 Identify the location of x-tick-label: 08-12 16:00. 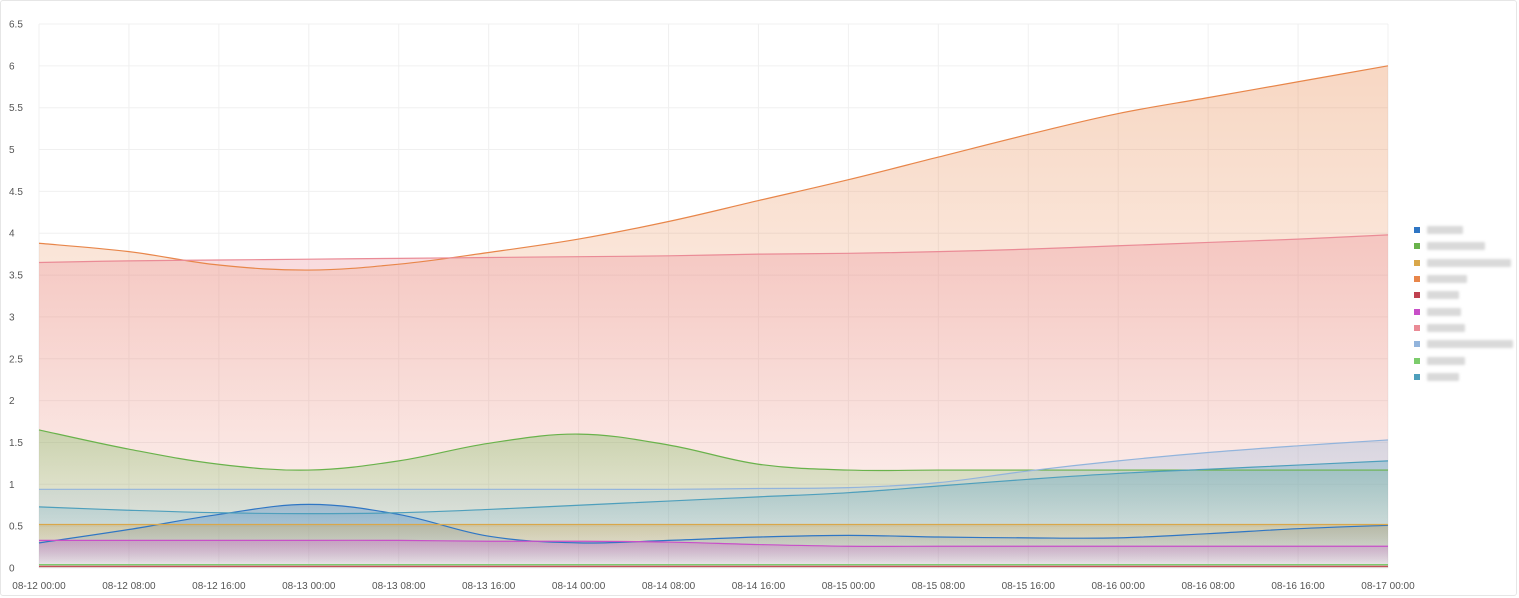
(219, 586).